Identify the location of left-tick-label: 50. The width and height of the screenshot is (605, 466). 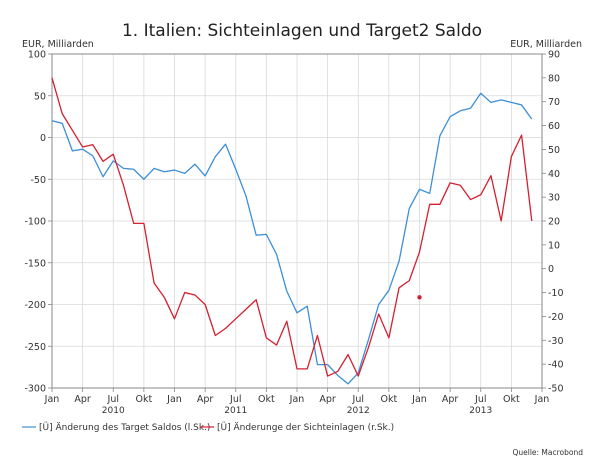
(40, 96).